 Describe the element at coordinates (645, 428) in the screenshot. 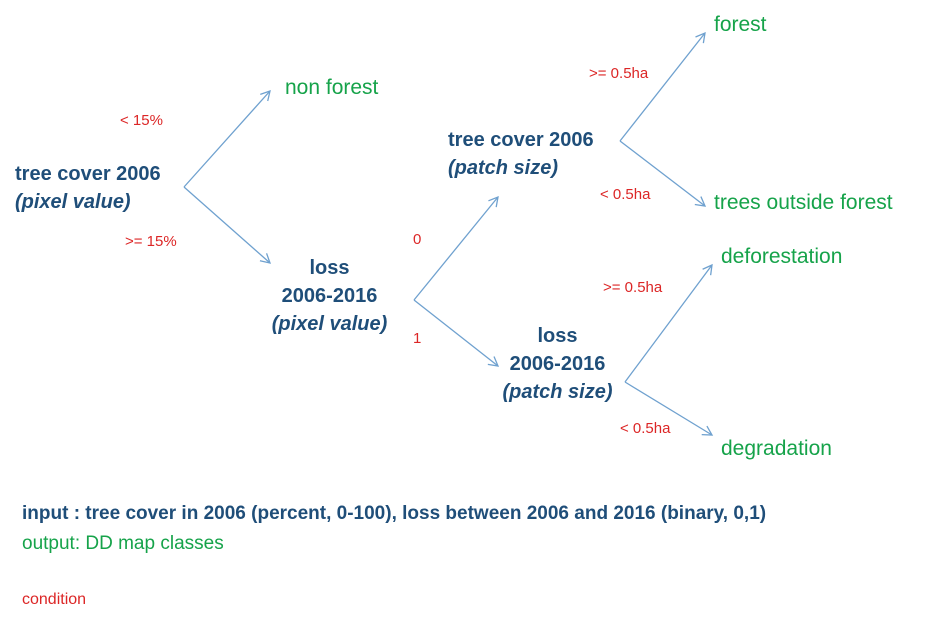

I see `condition-lt-05ha-bottom: < 0.5ha` at that location.